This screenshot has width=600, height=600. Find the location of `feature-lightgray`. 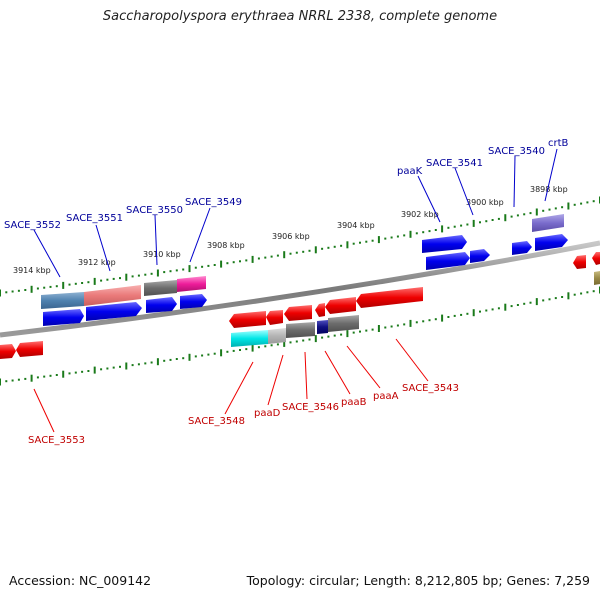

feature-lightgray is located at coordinates (277, 336).